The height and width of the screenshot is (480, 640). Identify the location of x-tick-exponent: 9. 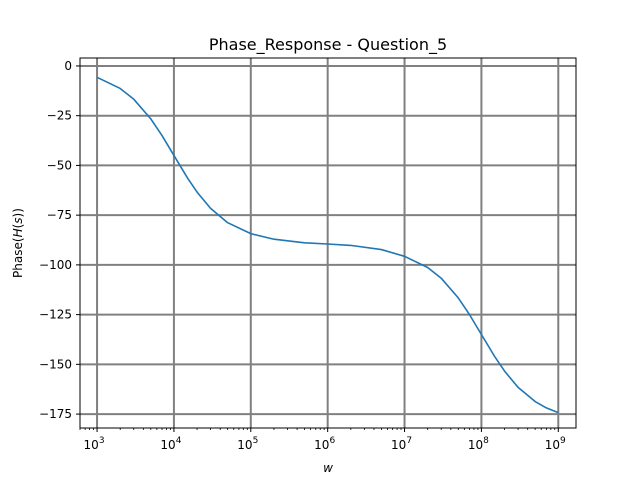
(563, 441).